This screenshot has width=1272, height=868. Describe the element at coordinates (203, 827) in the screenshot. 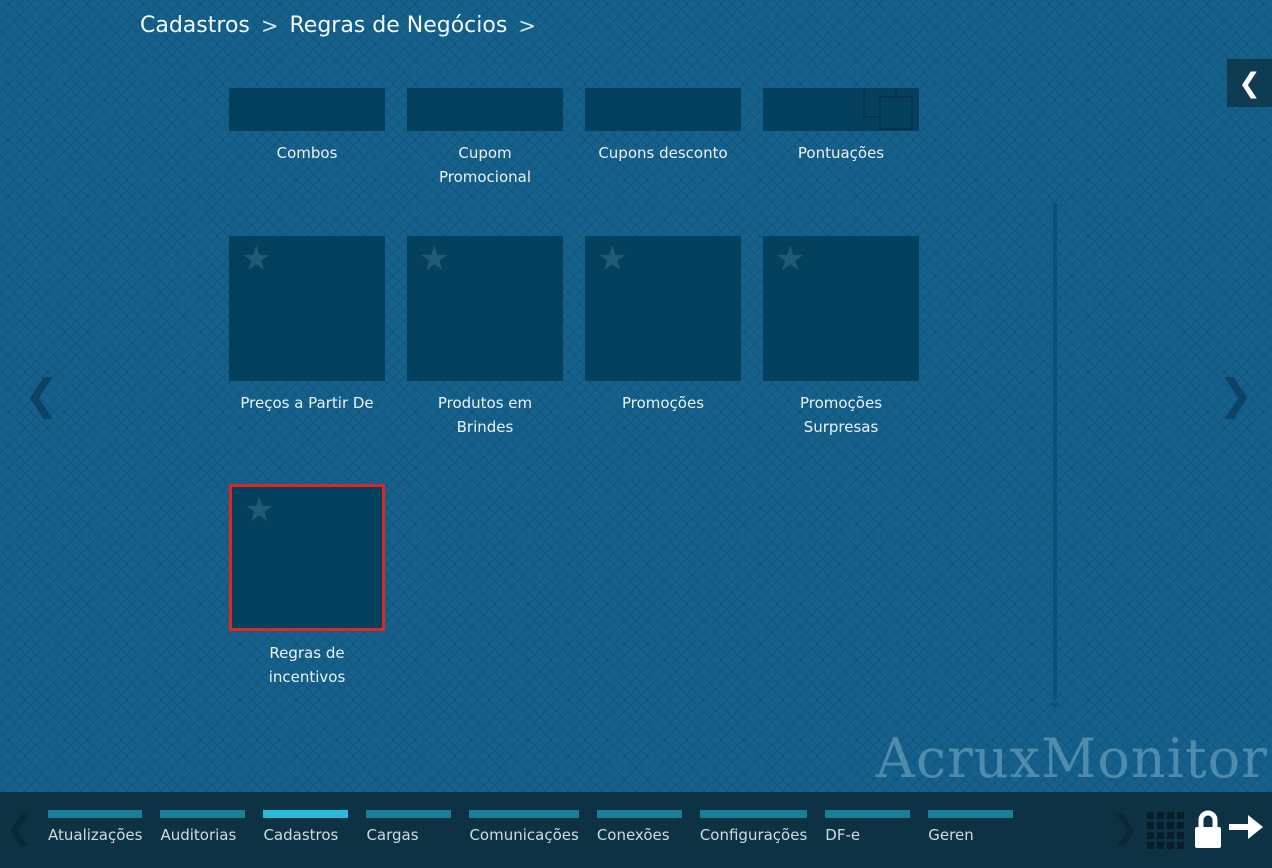

I see `tab-auditorias: Auditorias` at that location.